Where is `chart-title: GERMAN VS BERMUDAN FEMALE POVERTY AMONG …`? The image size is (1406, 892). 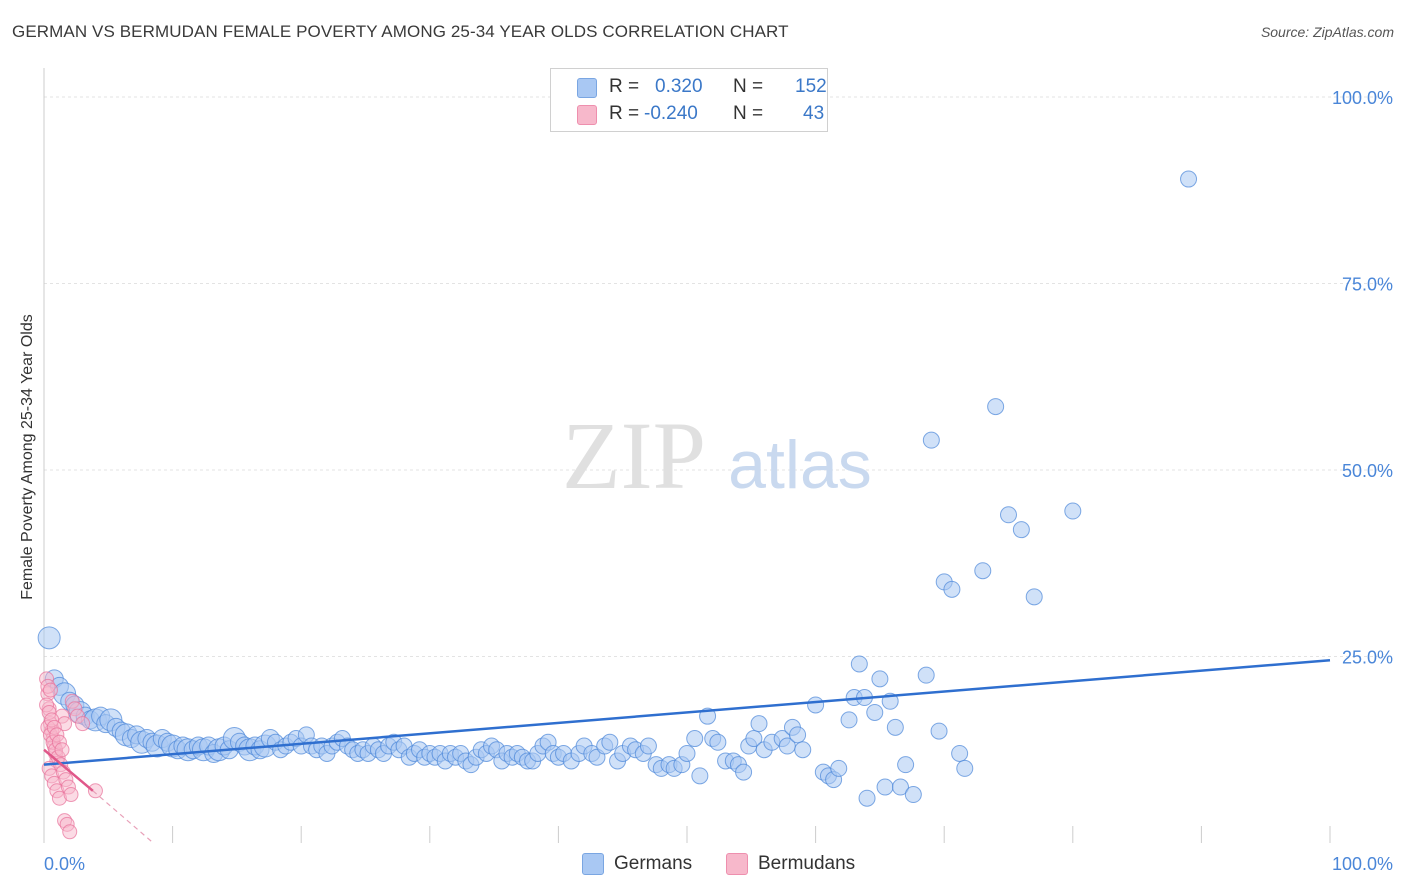
chart-title: GERMAN VS BERMUDAN FEMALE POVERTY AMONG … is located at coordinates (400, 31).